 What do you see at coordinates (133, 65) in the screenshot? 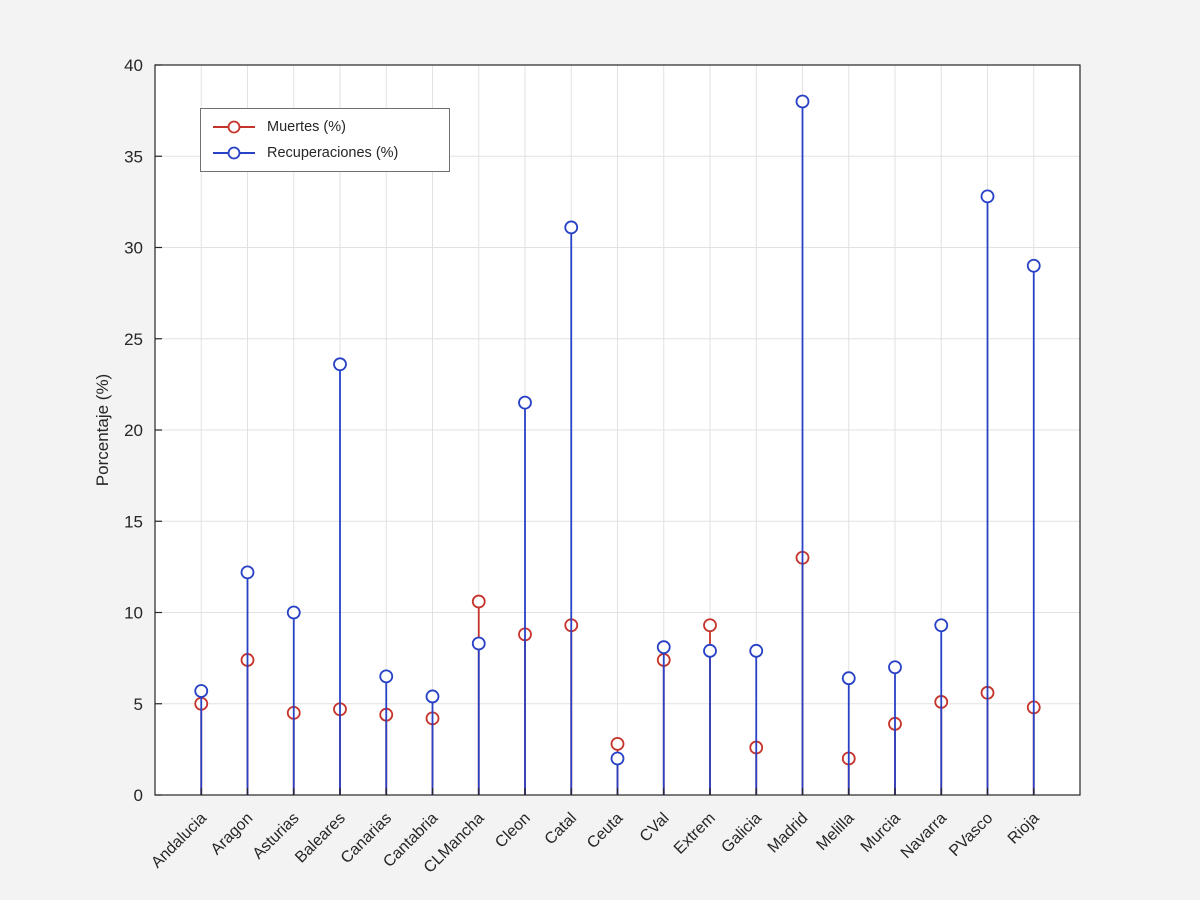
I see `y-tick-label: 40` at bounding box center [133, 65].